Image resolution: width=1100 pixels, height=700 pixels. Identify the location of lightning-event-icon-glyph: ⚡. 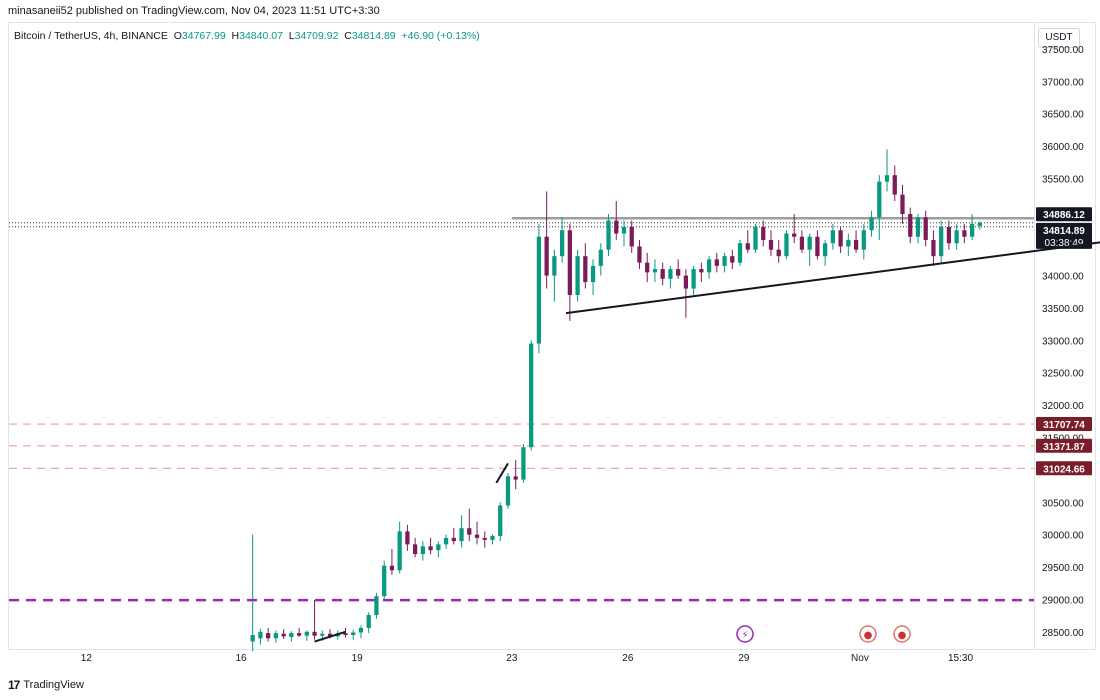
(744, 635).